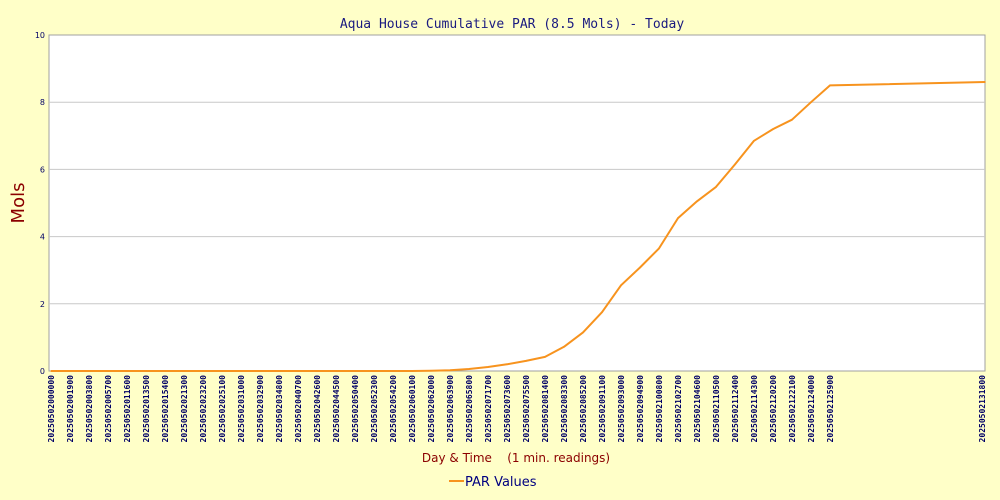 This screenshot has width=1000, height=500. Describe the element at coordinates (640, 409) in the screenshot. I see `x-tick-label: 20250502094900` at that location.